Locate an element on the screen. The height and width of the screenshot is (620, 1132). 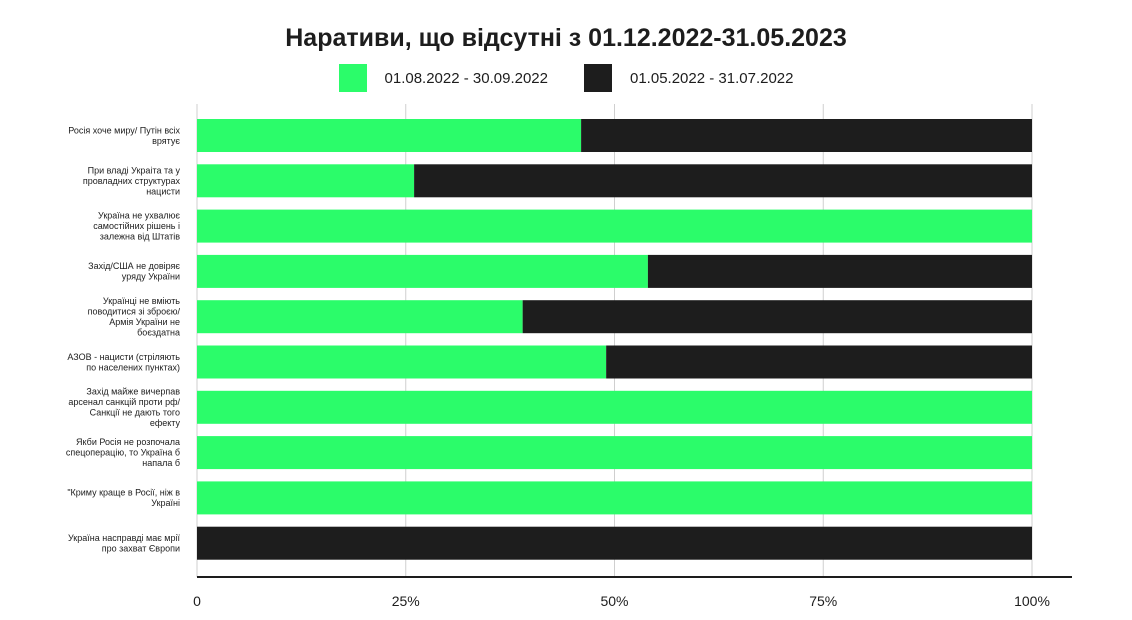
legend-item-series-2: 01.05.2022 - 31.07.2022 is located at coordinates (688, 78).